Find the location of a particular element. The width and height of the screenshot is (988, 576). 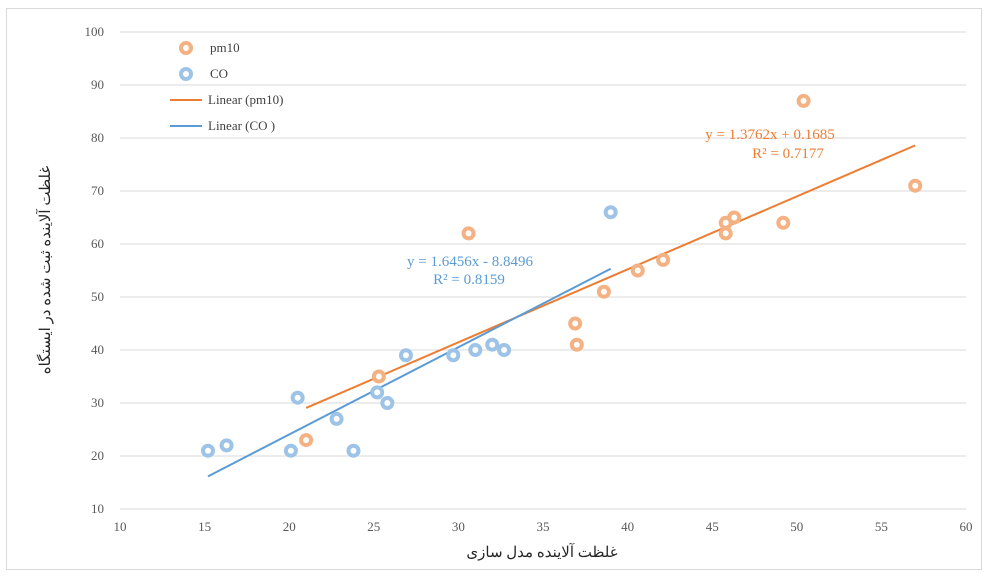

r2-co: R² = 0.8159 is located at coordinates (469, 280).